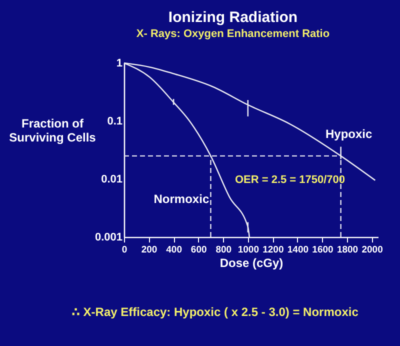  I want to click on y-tick-label: 0.01, so click(111, 180).